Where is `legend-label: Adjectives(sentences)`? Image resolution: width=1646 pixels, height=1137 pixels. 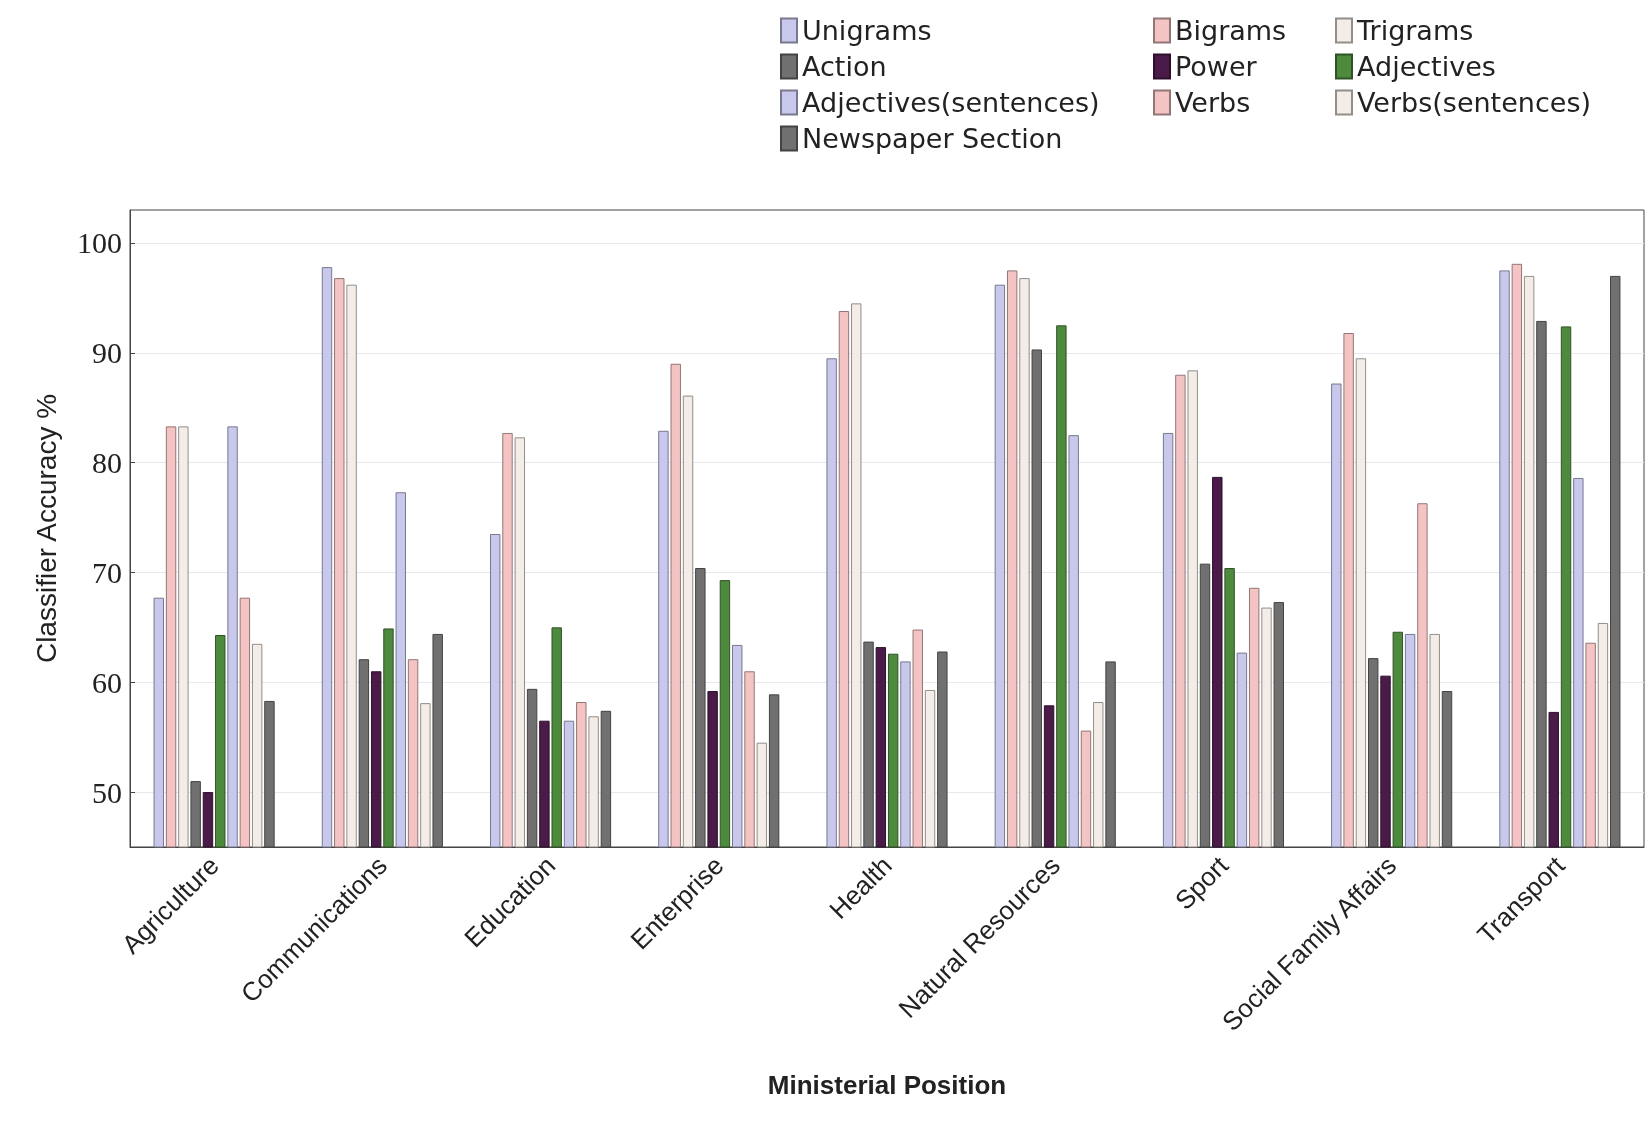
legend-label: Adjectives(sentences) is located at coordinates (951, 102).